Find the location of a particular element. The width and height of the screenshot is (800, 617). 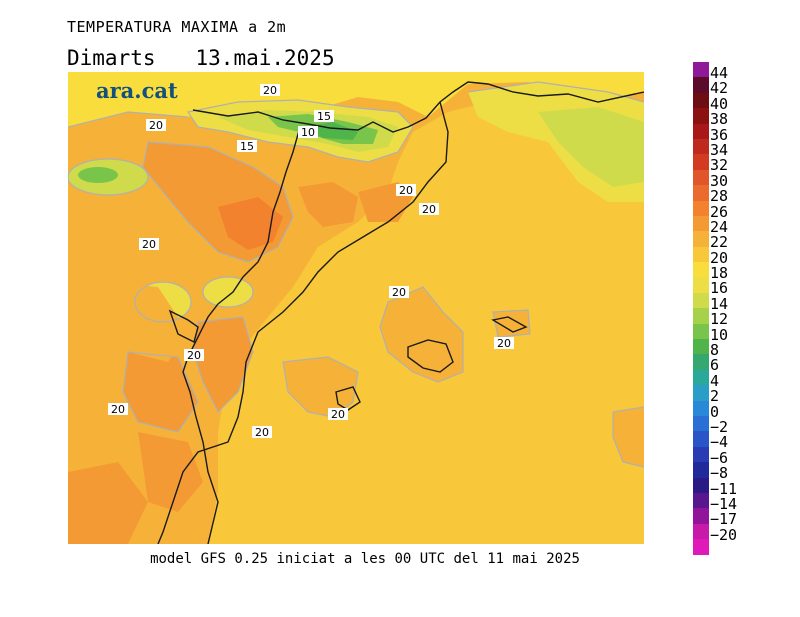

colorbar-label: 42 is located at coordinates (719, 88).